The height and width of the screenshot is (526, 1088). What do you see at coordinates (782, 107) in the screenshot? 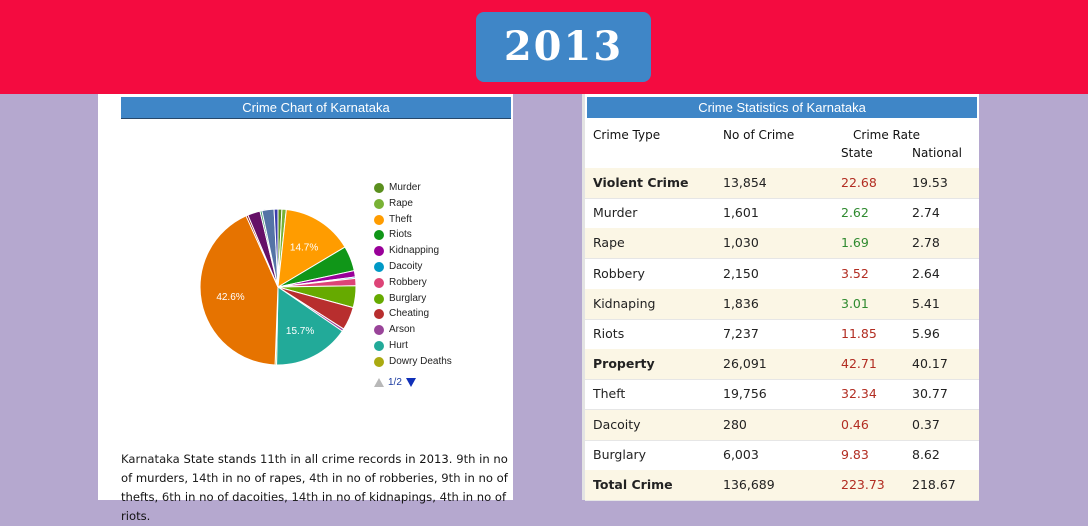
I see `table-title: Crime Statistics of Karnataka` at bounding box center [782, 107].